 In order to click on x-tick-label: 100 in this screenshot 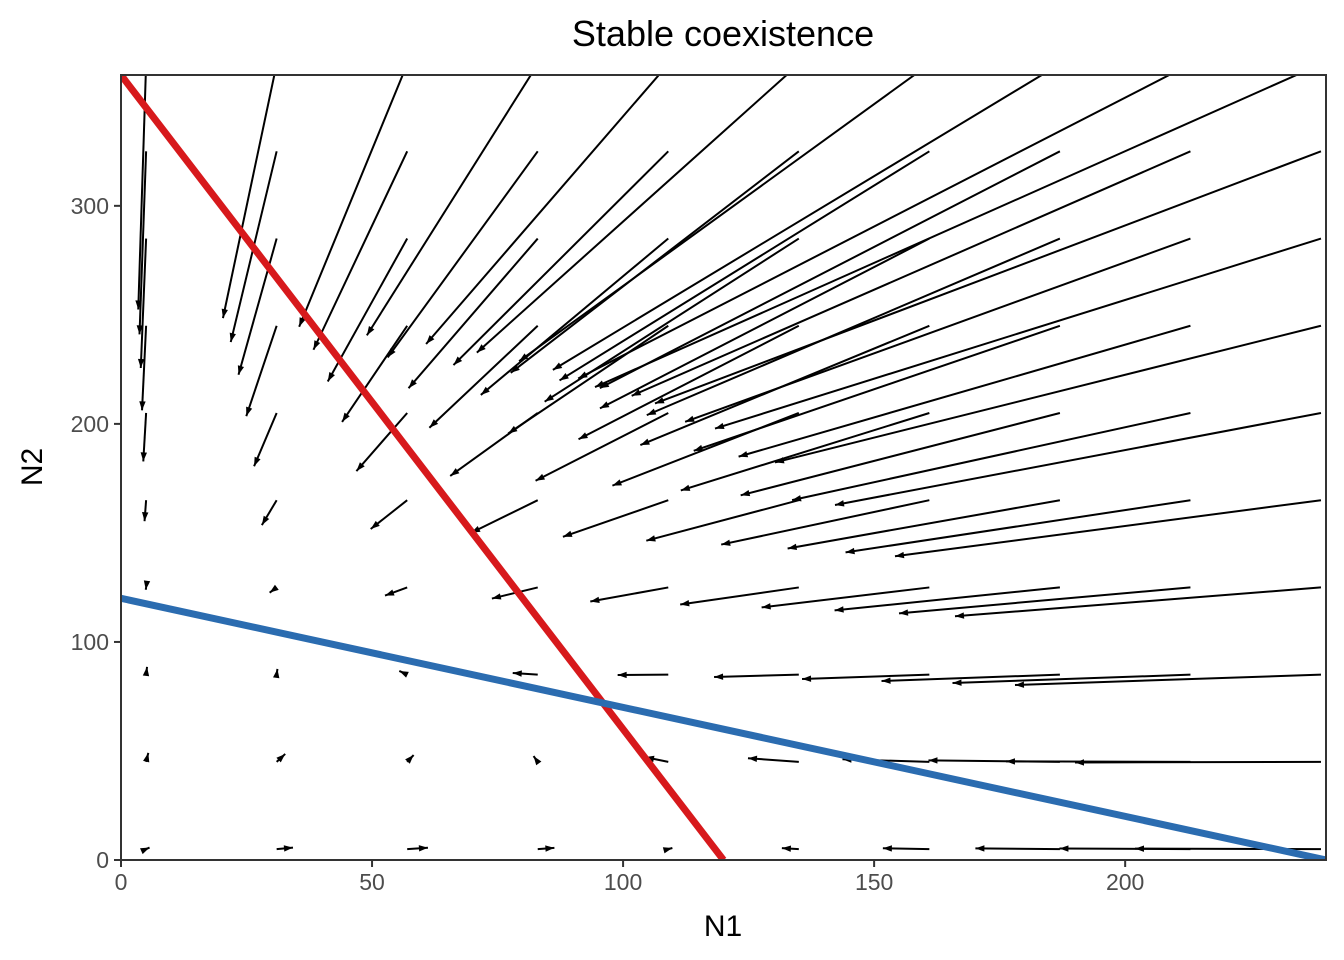, I will do `click(623, 882)`.